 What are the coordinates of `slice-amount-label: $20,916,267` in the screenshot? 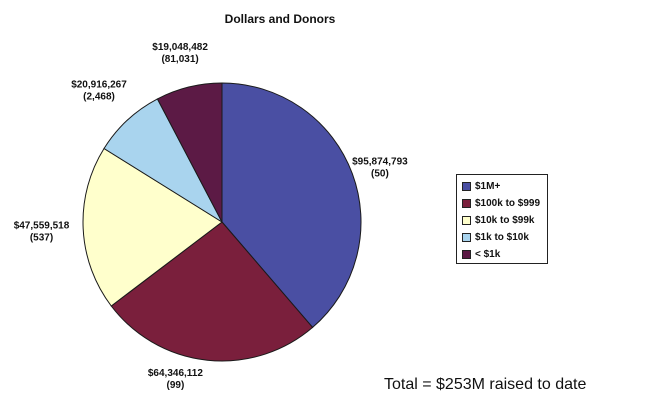 It's located at (99, 85).